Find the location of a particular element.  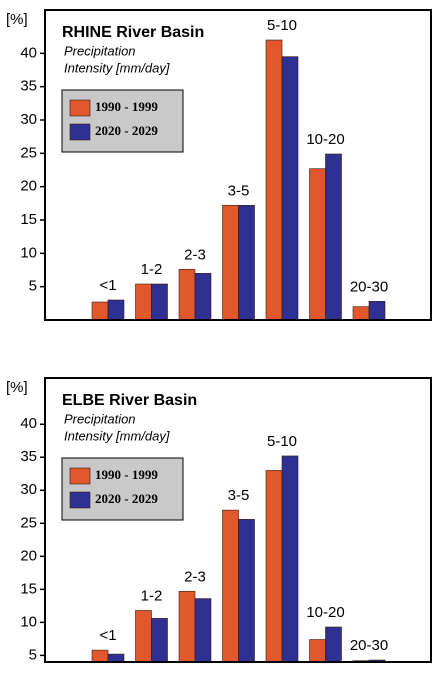

chart-title: RHINE River Basin is located at coordinates (133, 32).